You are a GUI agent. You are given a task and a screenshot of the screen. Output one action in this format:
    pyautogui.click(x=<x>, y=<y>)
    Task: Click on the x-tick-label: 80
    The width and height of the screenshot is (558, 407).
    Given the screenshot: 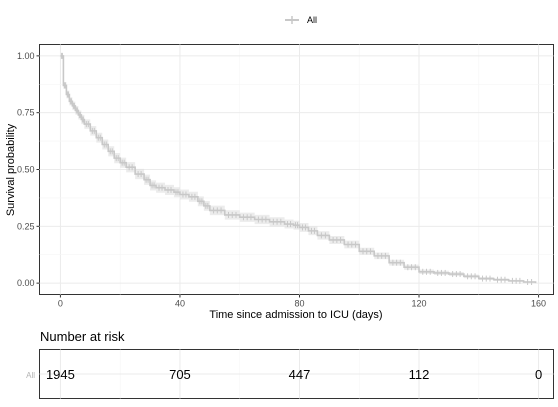 What is the action you would take?
    pyautogui.click(x=299, y=304)
    